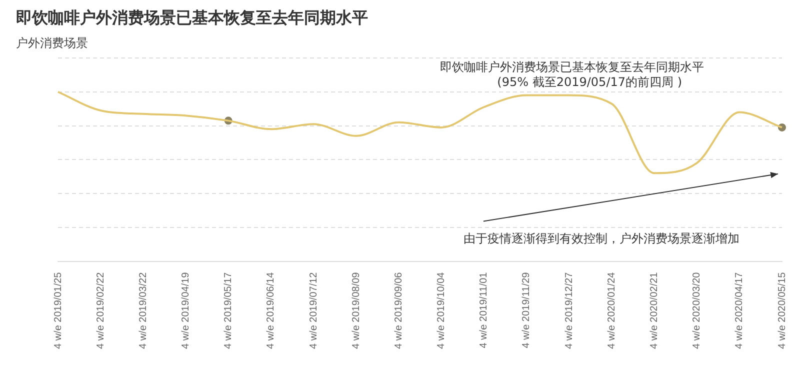  I want to click on text: (95% 截至2019/05/17的前四周 ), so click(589, 82).